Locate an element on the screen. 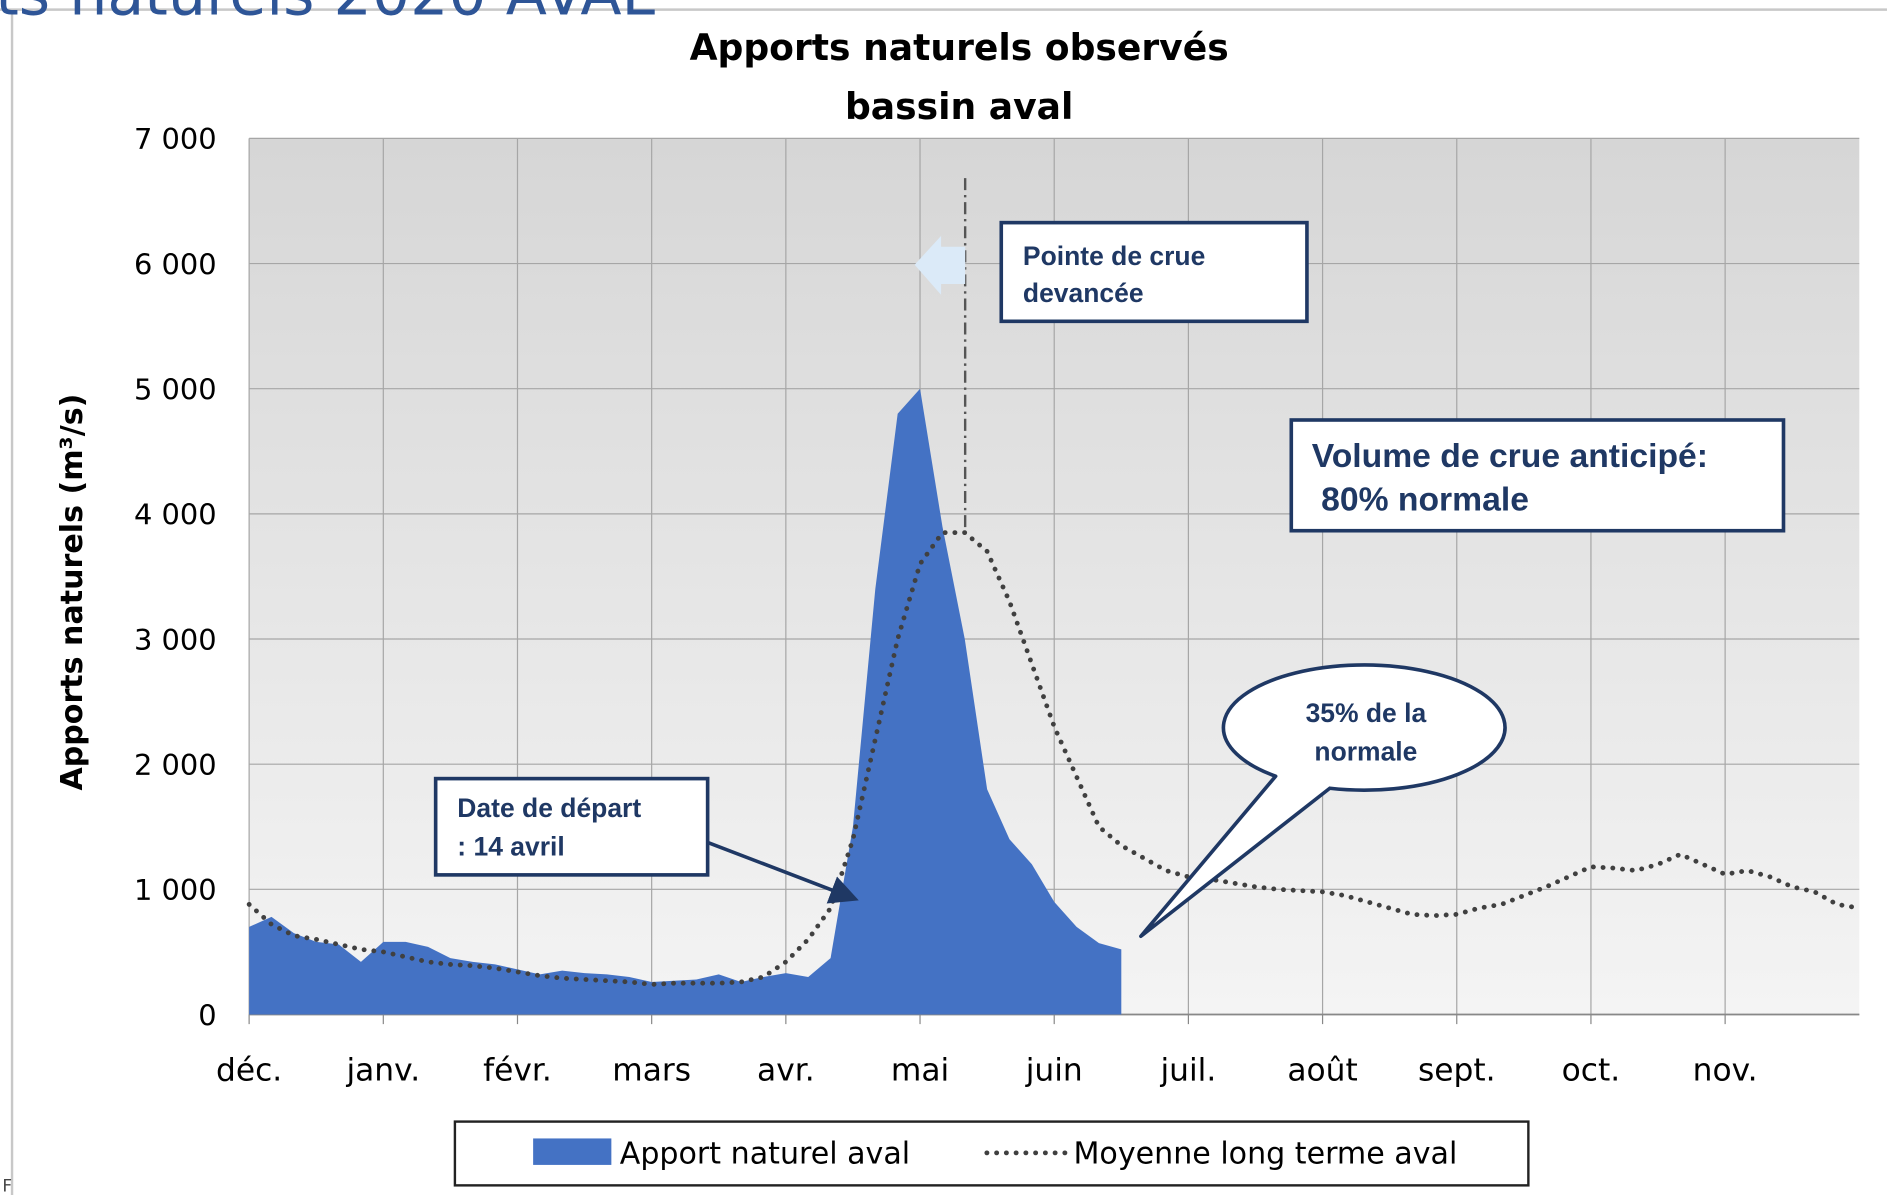  annotation: Volume de crue anticipé: is located at coordinates (1510, 456).